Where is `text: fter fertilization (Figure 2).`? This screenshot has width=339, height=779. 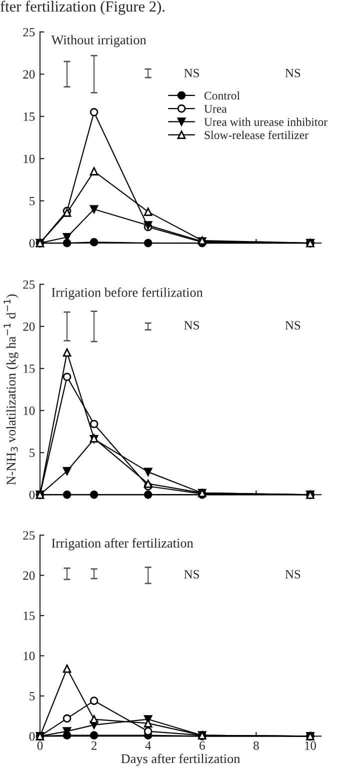 text: fter fertilization (Figure 2). is located at coordinates (82, 7).